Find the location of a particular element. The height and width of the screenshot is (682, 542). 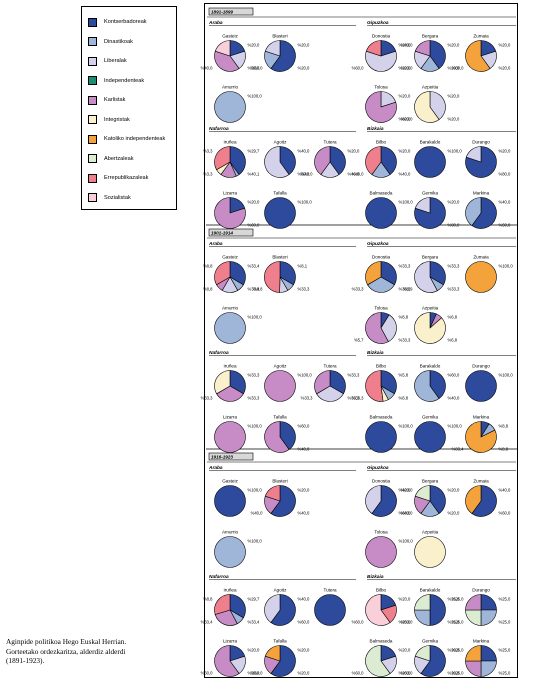

legend-item: Independenteak is located at coordinates (116, 81).